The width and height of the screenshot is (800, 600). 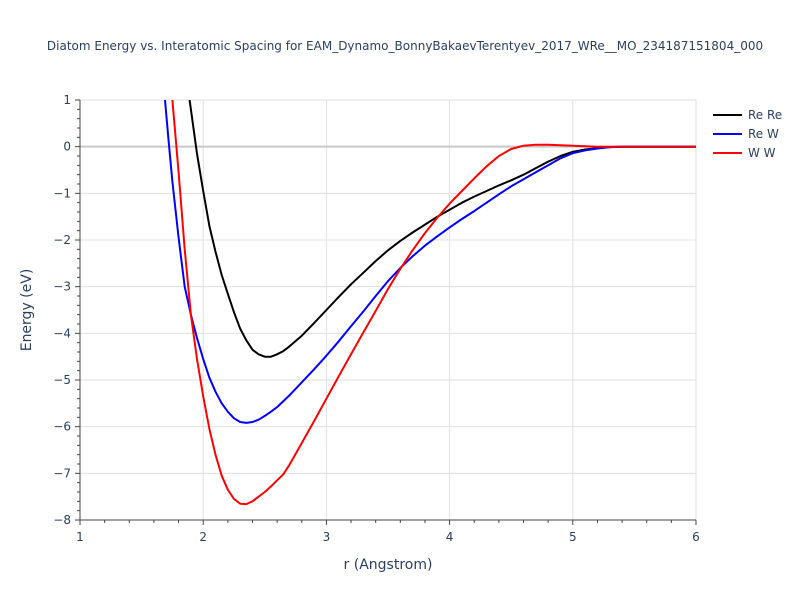 I want to click on x-axis-label: r (Angstrom), so click(x=388, y=565).